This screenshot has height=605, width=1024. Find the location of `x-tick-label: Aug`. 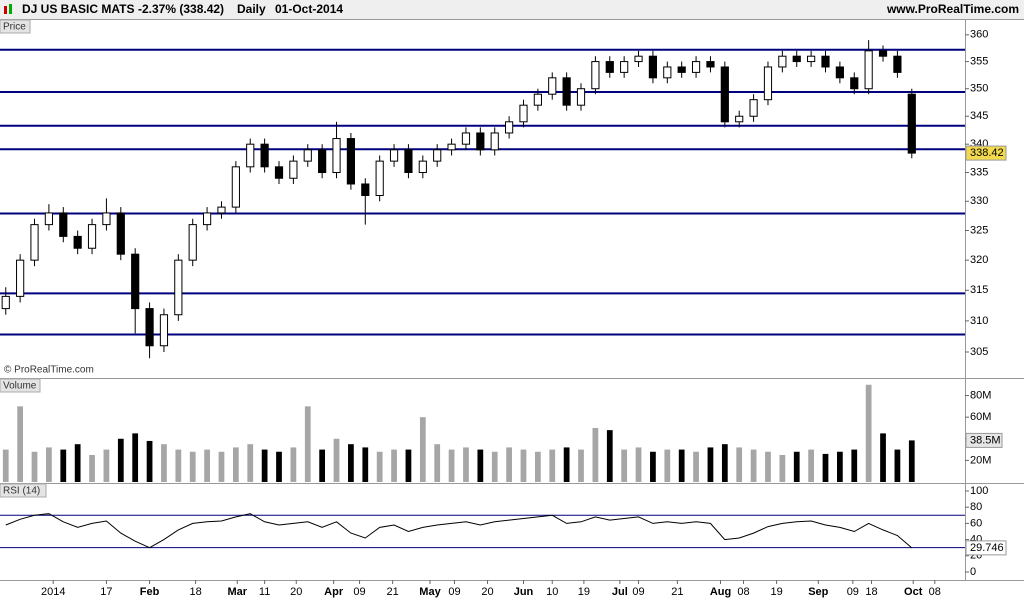

x-tick-label: Aug is located at coordinates (720, 592).